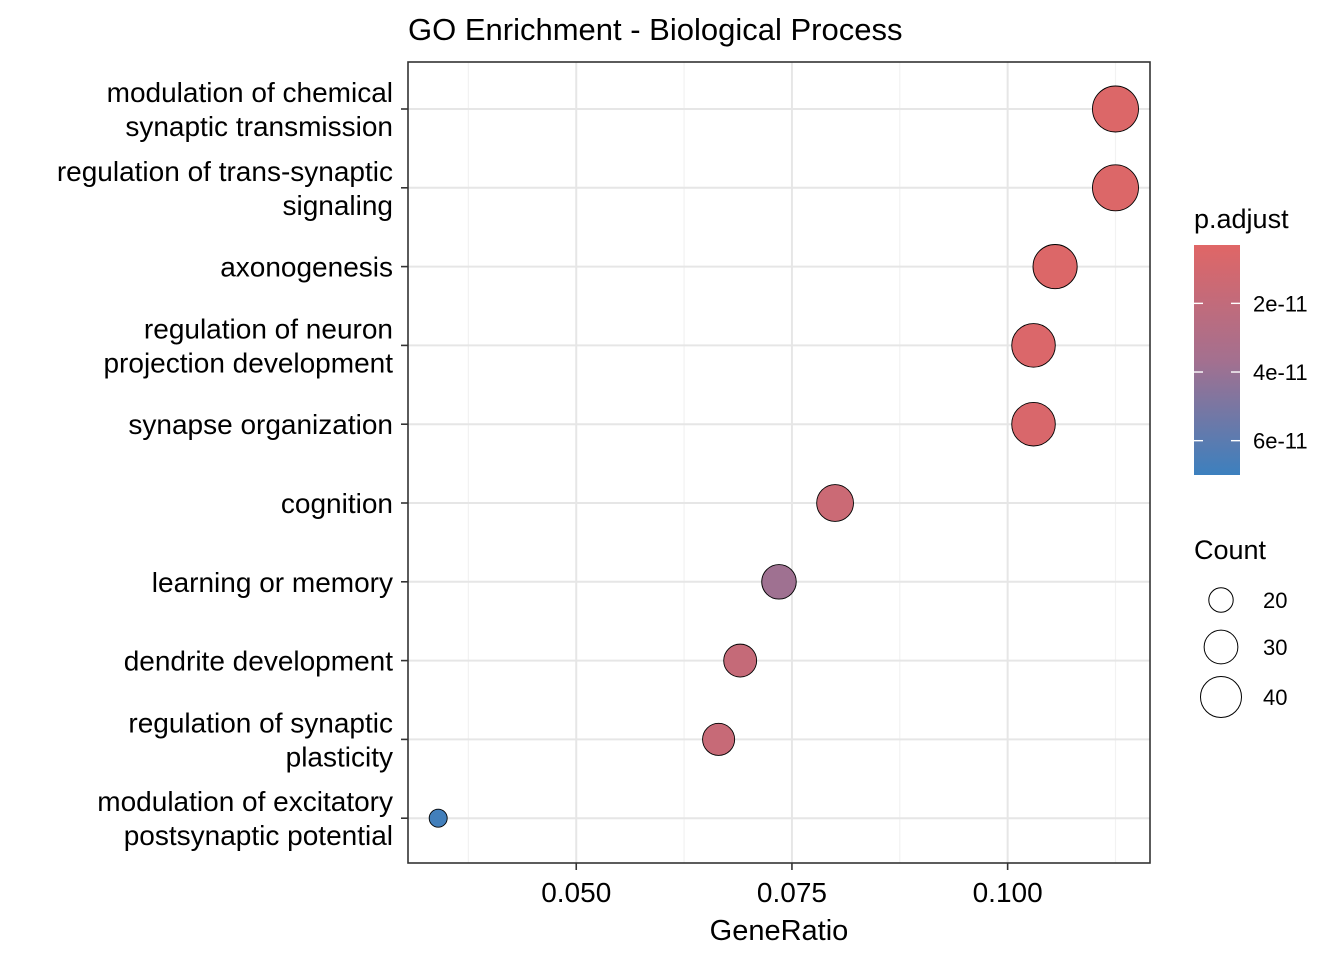 This screenshot has height=960, width=1344. What do you see at coordinates (1217, 360) in the screenshot?
I see `color-legend-colorbar` at bounding box center [1217, 360].